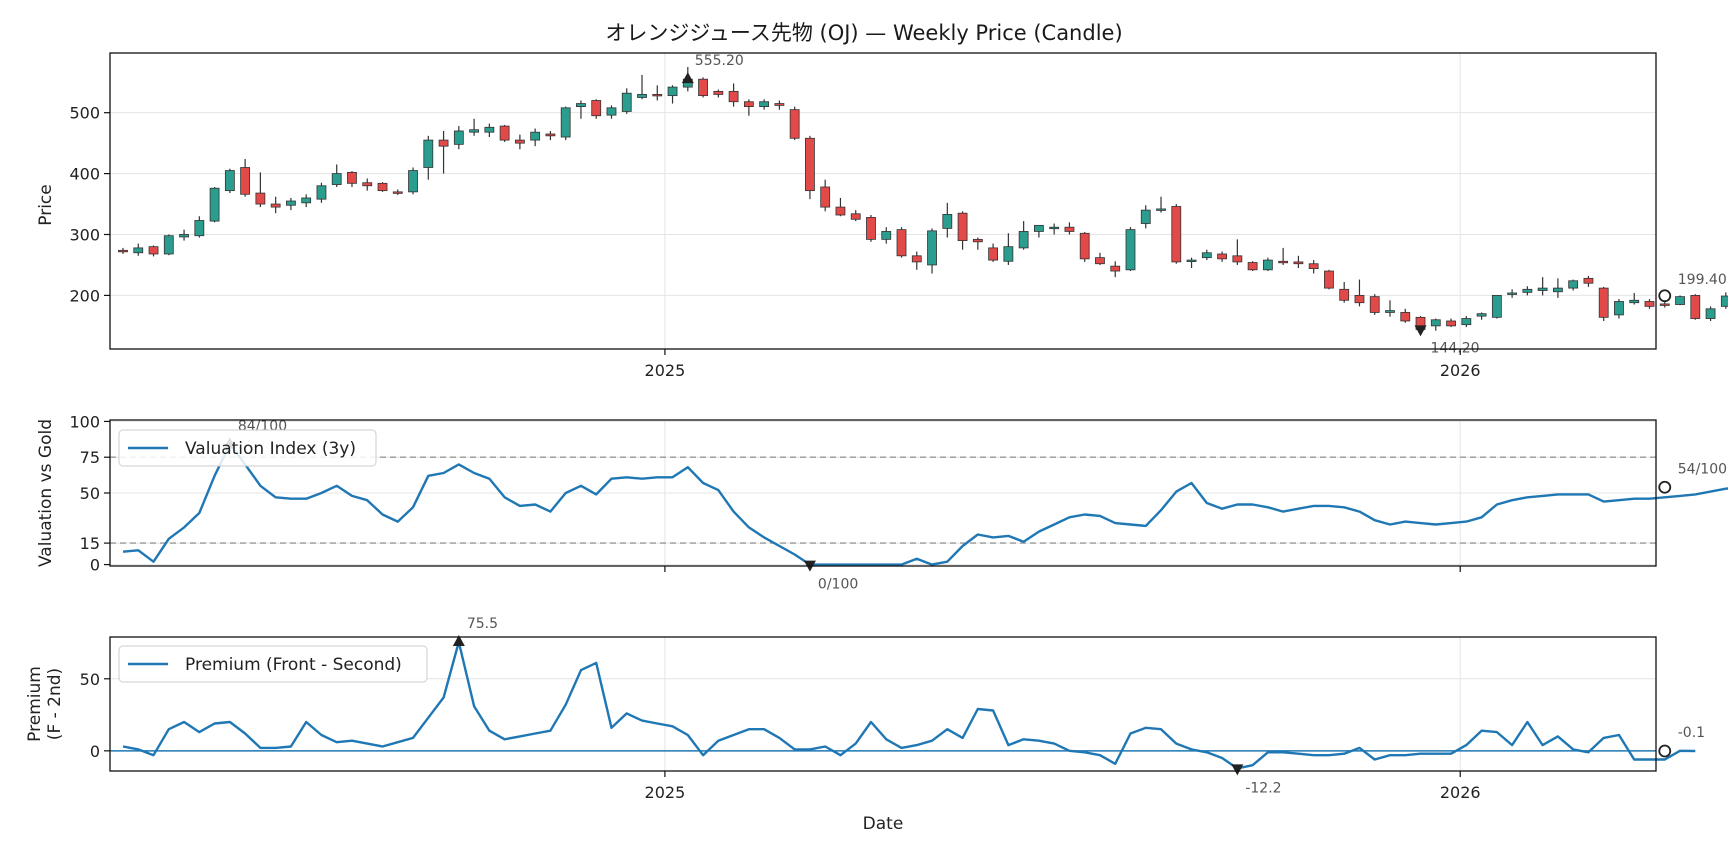  I want to click on min-marker, so click(1420, 331).